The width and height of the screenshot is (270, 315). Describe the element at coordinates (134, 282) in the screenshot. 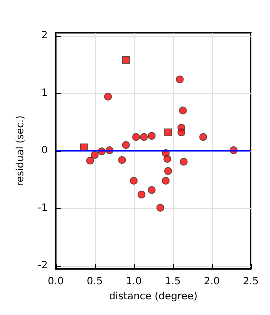

I see `x-tick-label: 1.0` at that location.